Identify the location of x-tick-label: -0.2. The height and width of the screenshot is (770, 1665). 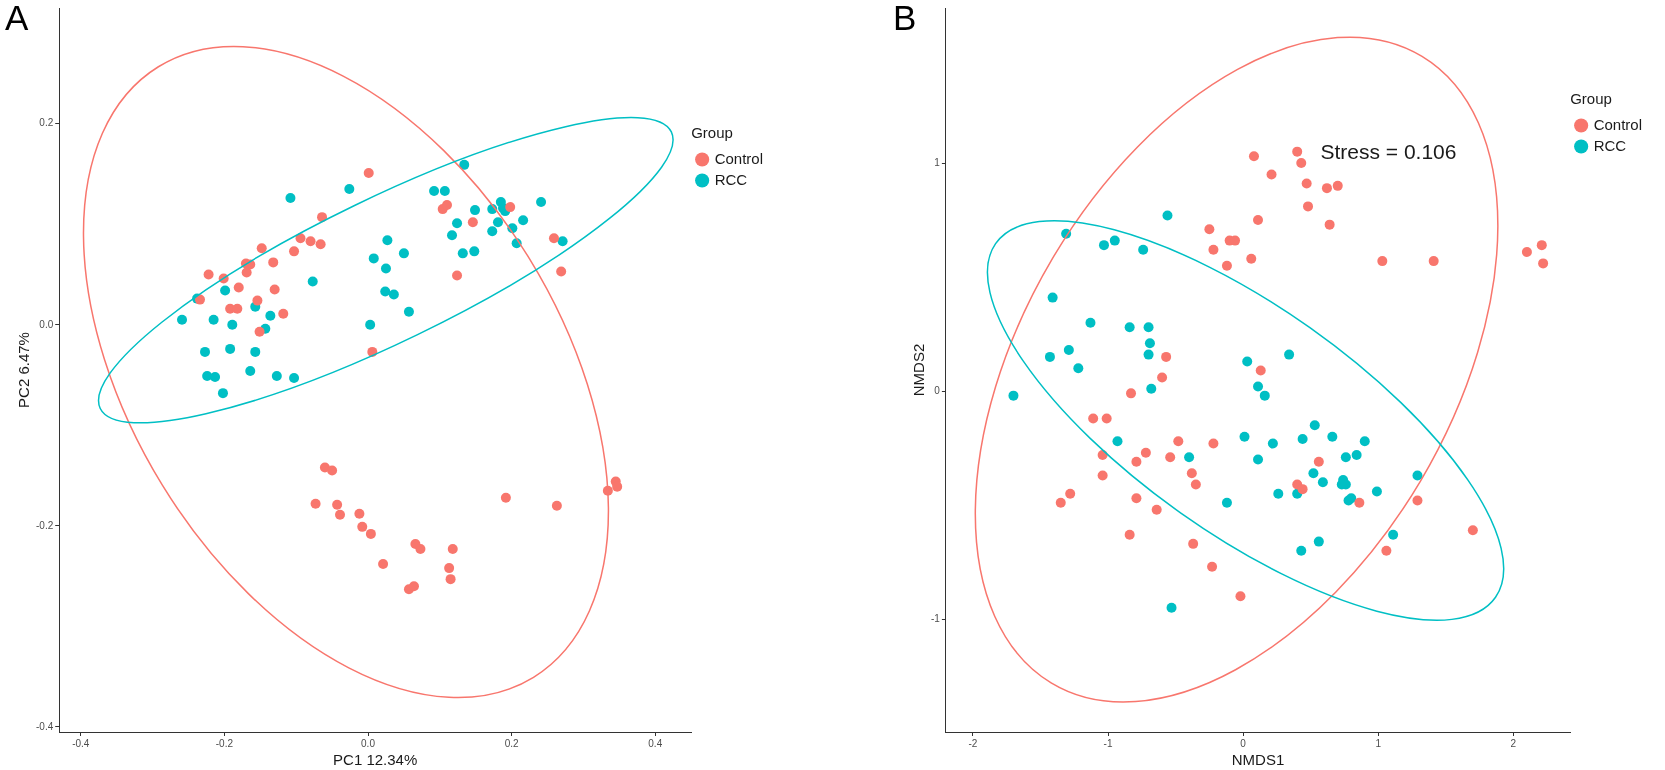
(224, 743).